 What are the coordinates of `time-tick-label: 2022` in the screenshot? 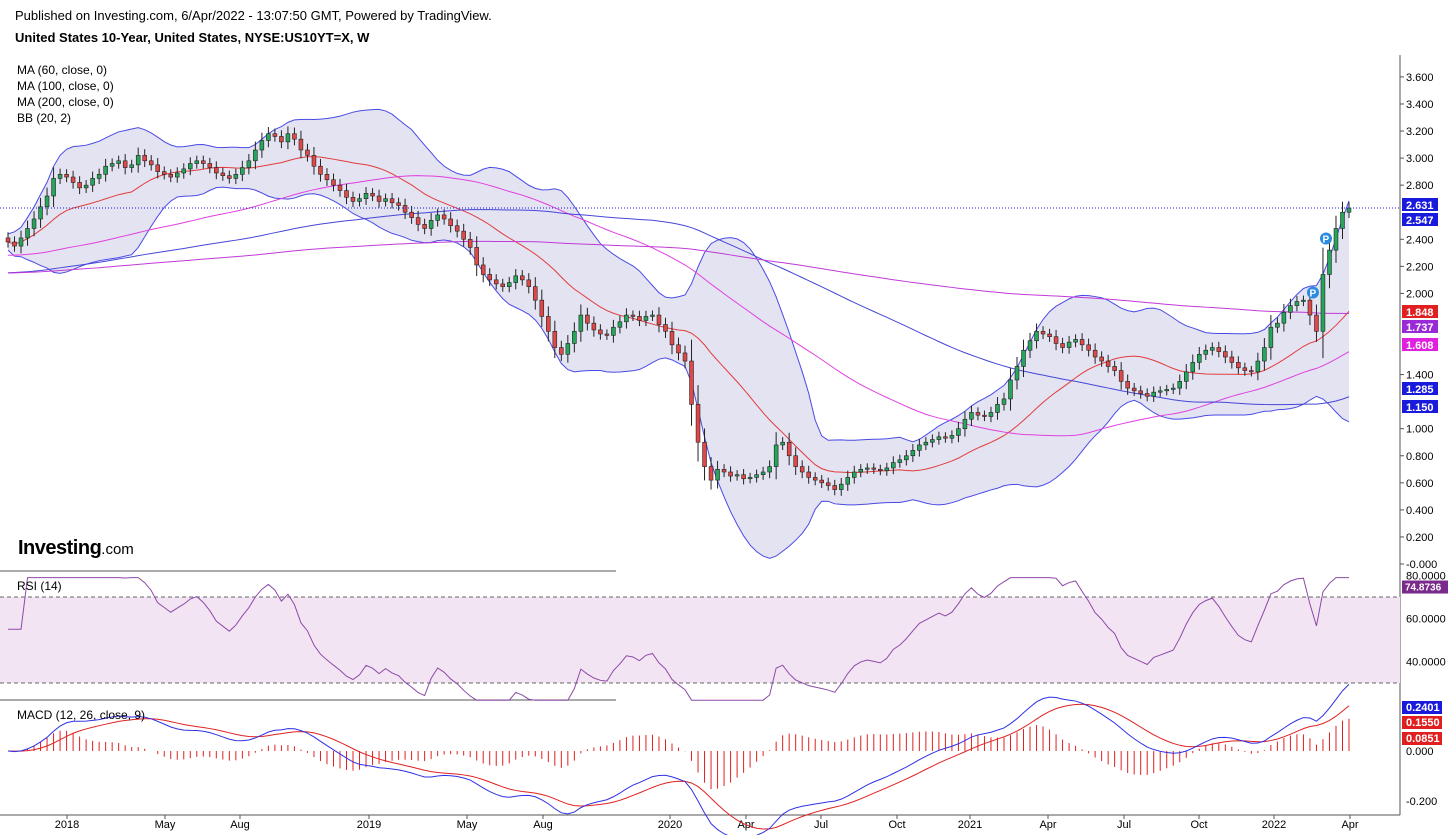 It's located at (1274, 825).